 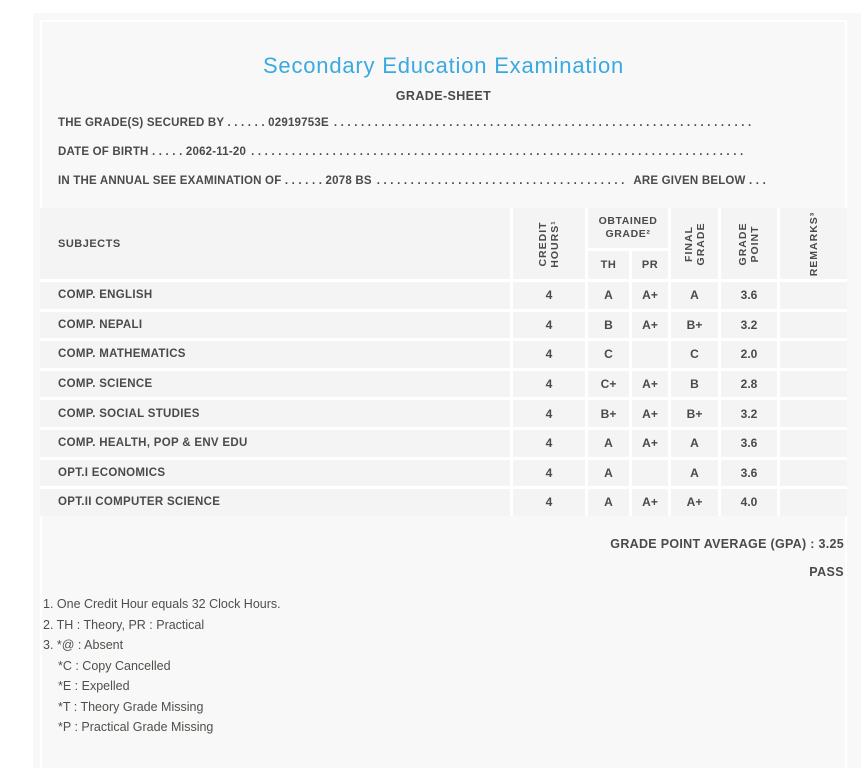 I want to click on footnote-item: 3. *@ : Absent, so click(x=83, y=645).